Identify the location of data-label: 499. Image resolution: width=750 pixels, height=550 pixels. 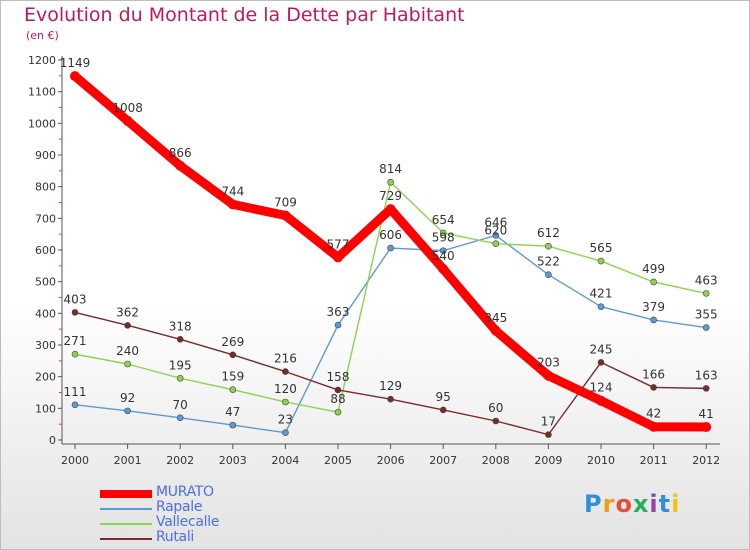
(653, 269).